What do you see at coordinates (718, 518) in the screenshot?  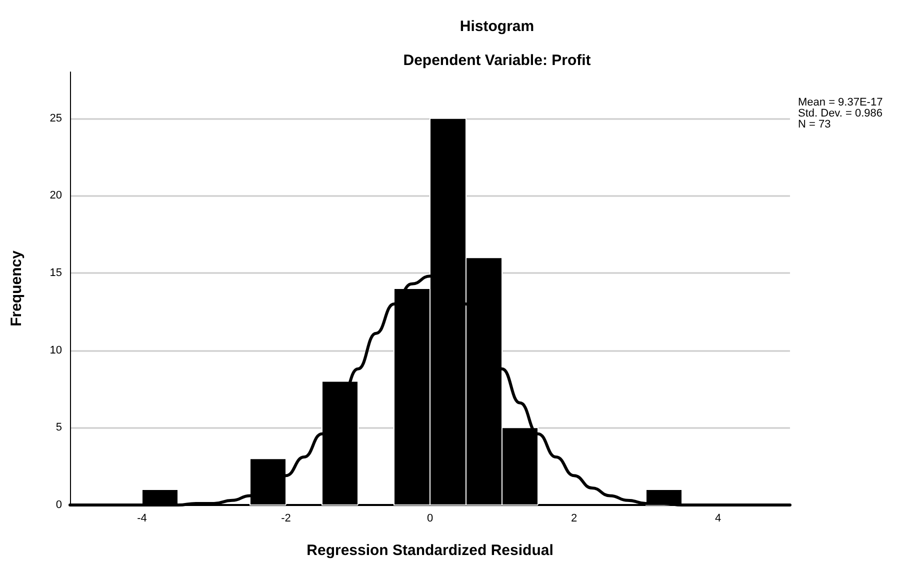 I see `x-tick-label: 4` at bounding box center [718, 518].